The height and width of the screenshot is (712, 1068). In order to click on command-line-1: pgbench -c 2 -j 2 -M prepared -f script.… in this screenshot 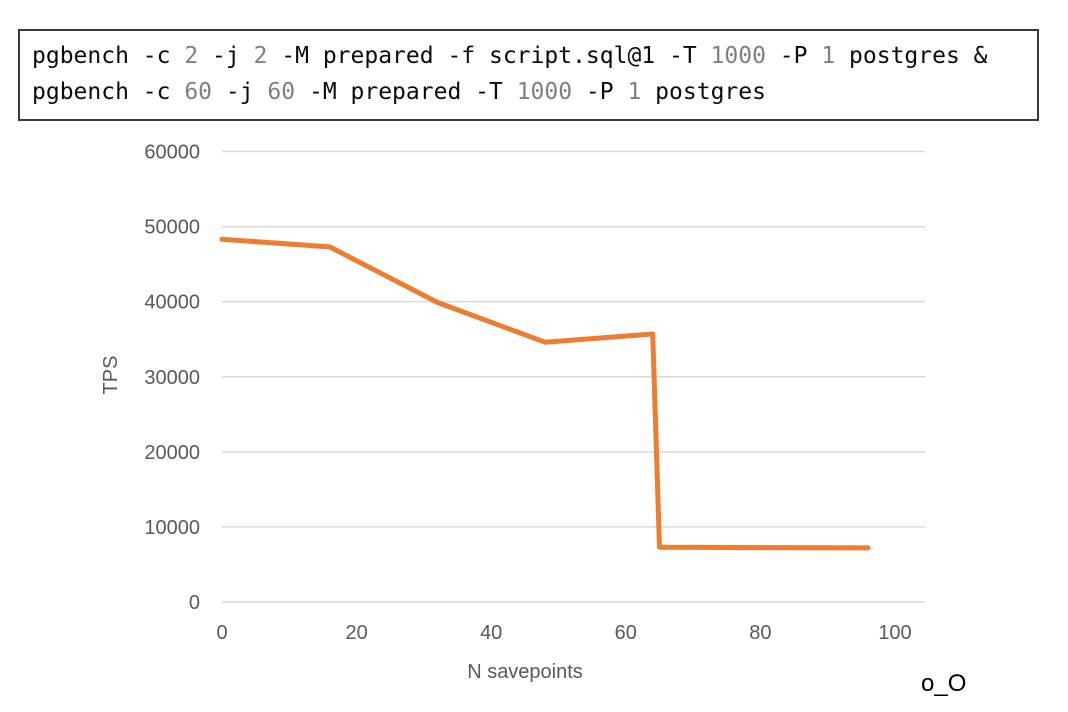, I will do `click(534, 56)`.